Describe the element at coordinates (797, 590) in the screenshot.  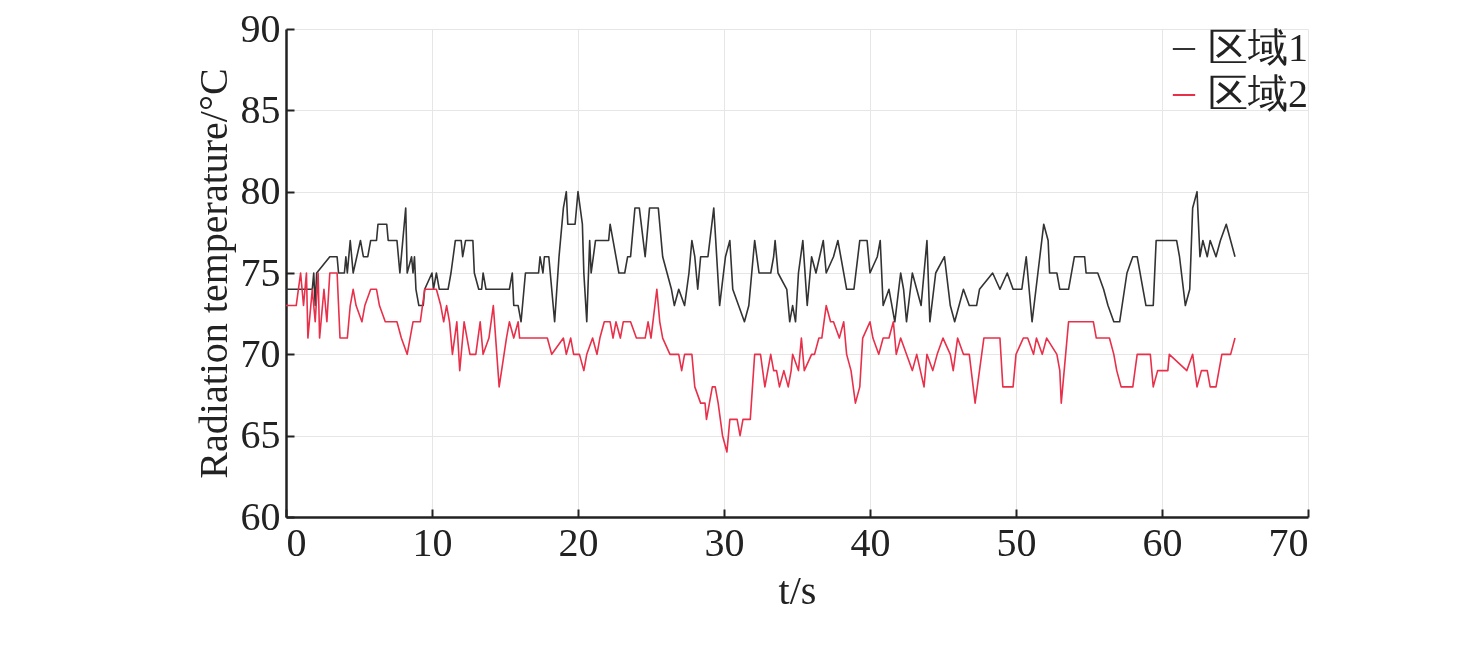
I see `x-axis-title: t/s` at that location.